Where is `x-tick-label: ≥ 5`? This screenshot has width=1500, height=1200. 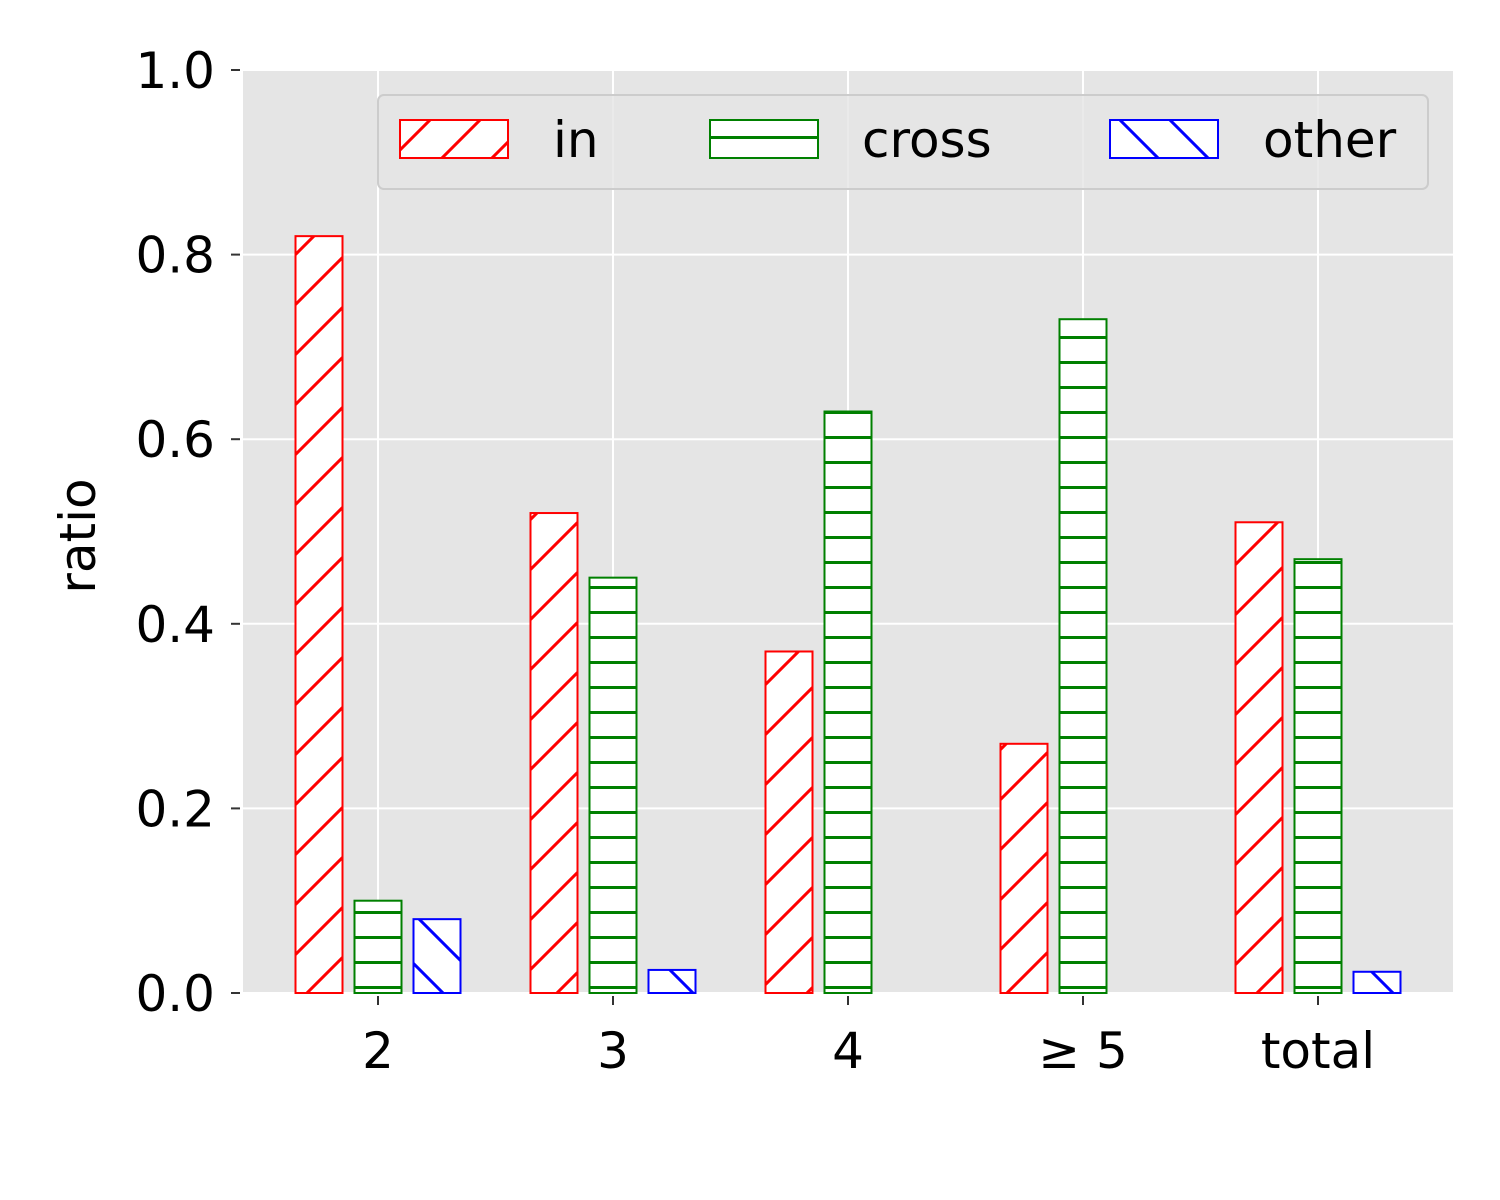
x-tick-label: ≥ 5 is located at coordinates (1083, 1051).